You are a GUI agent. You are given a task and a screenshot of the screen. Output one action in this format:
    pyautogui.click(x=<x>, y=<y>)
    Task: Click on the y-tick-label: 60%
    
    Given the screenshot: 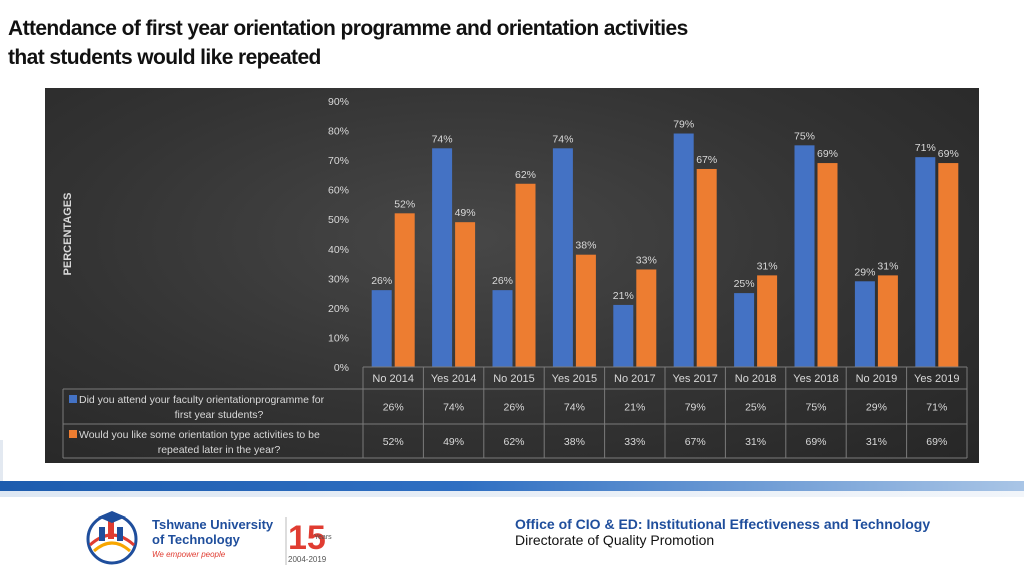 What is the action you would take?
    pyautogui.click(x=338, y=191)
    